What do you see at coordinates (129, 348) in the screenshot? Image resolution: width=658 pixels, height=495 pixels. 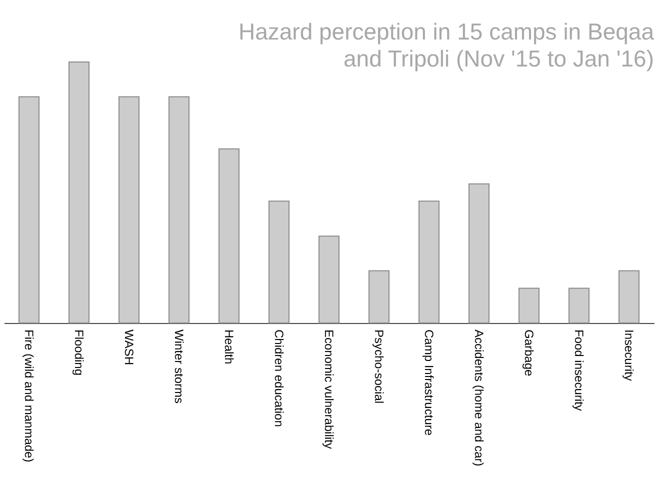 I see `x-tick-label: WASH` at bounding box center [129, 348].